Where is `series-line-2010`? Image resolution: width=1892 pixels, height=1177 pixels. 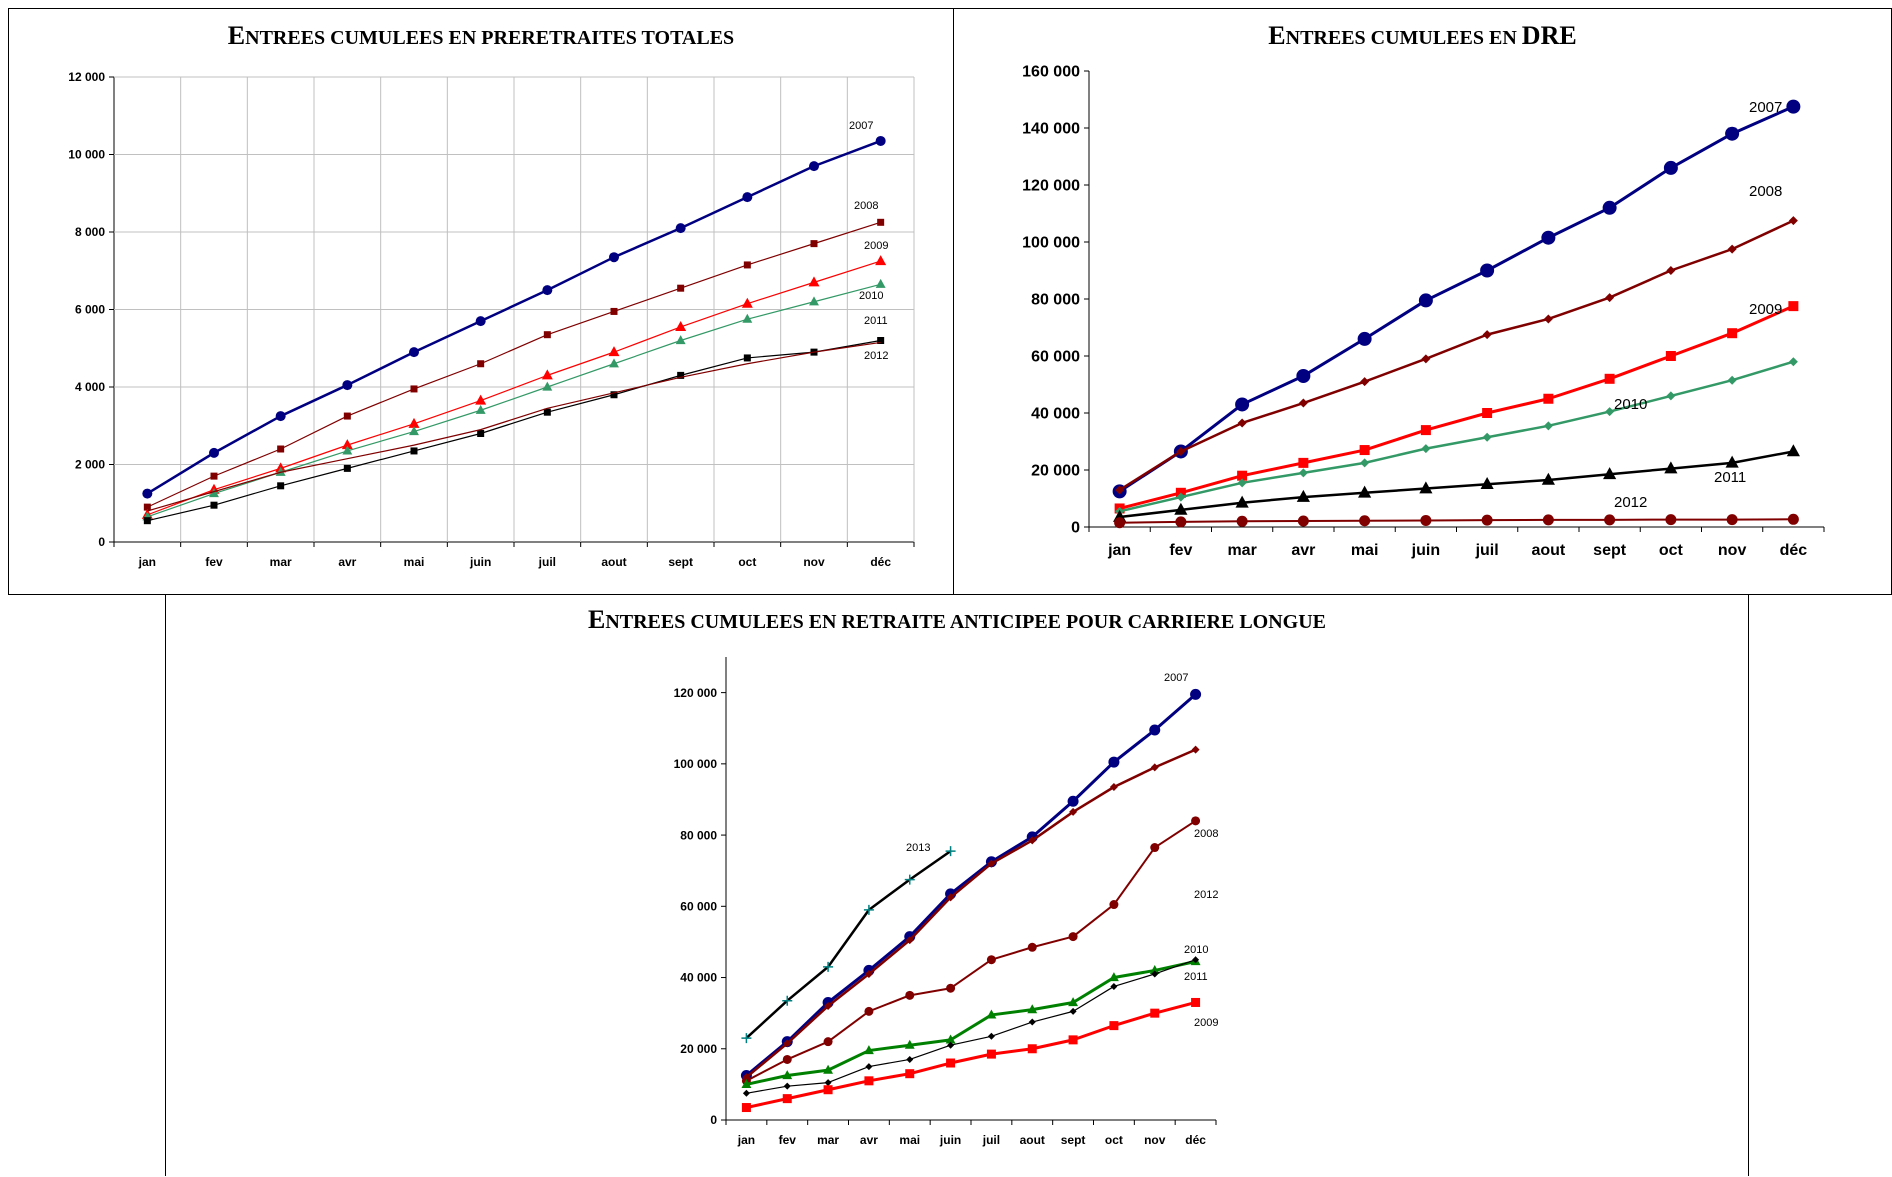 series-line-2010 is located at coordinates (971, 1023).